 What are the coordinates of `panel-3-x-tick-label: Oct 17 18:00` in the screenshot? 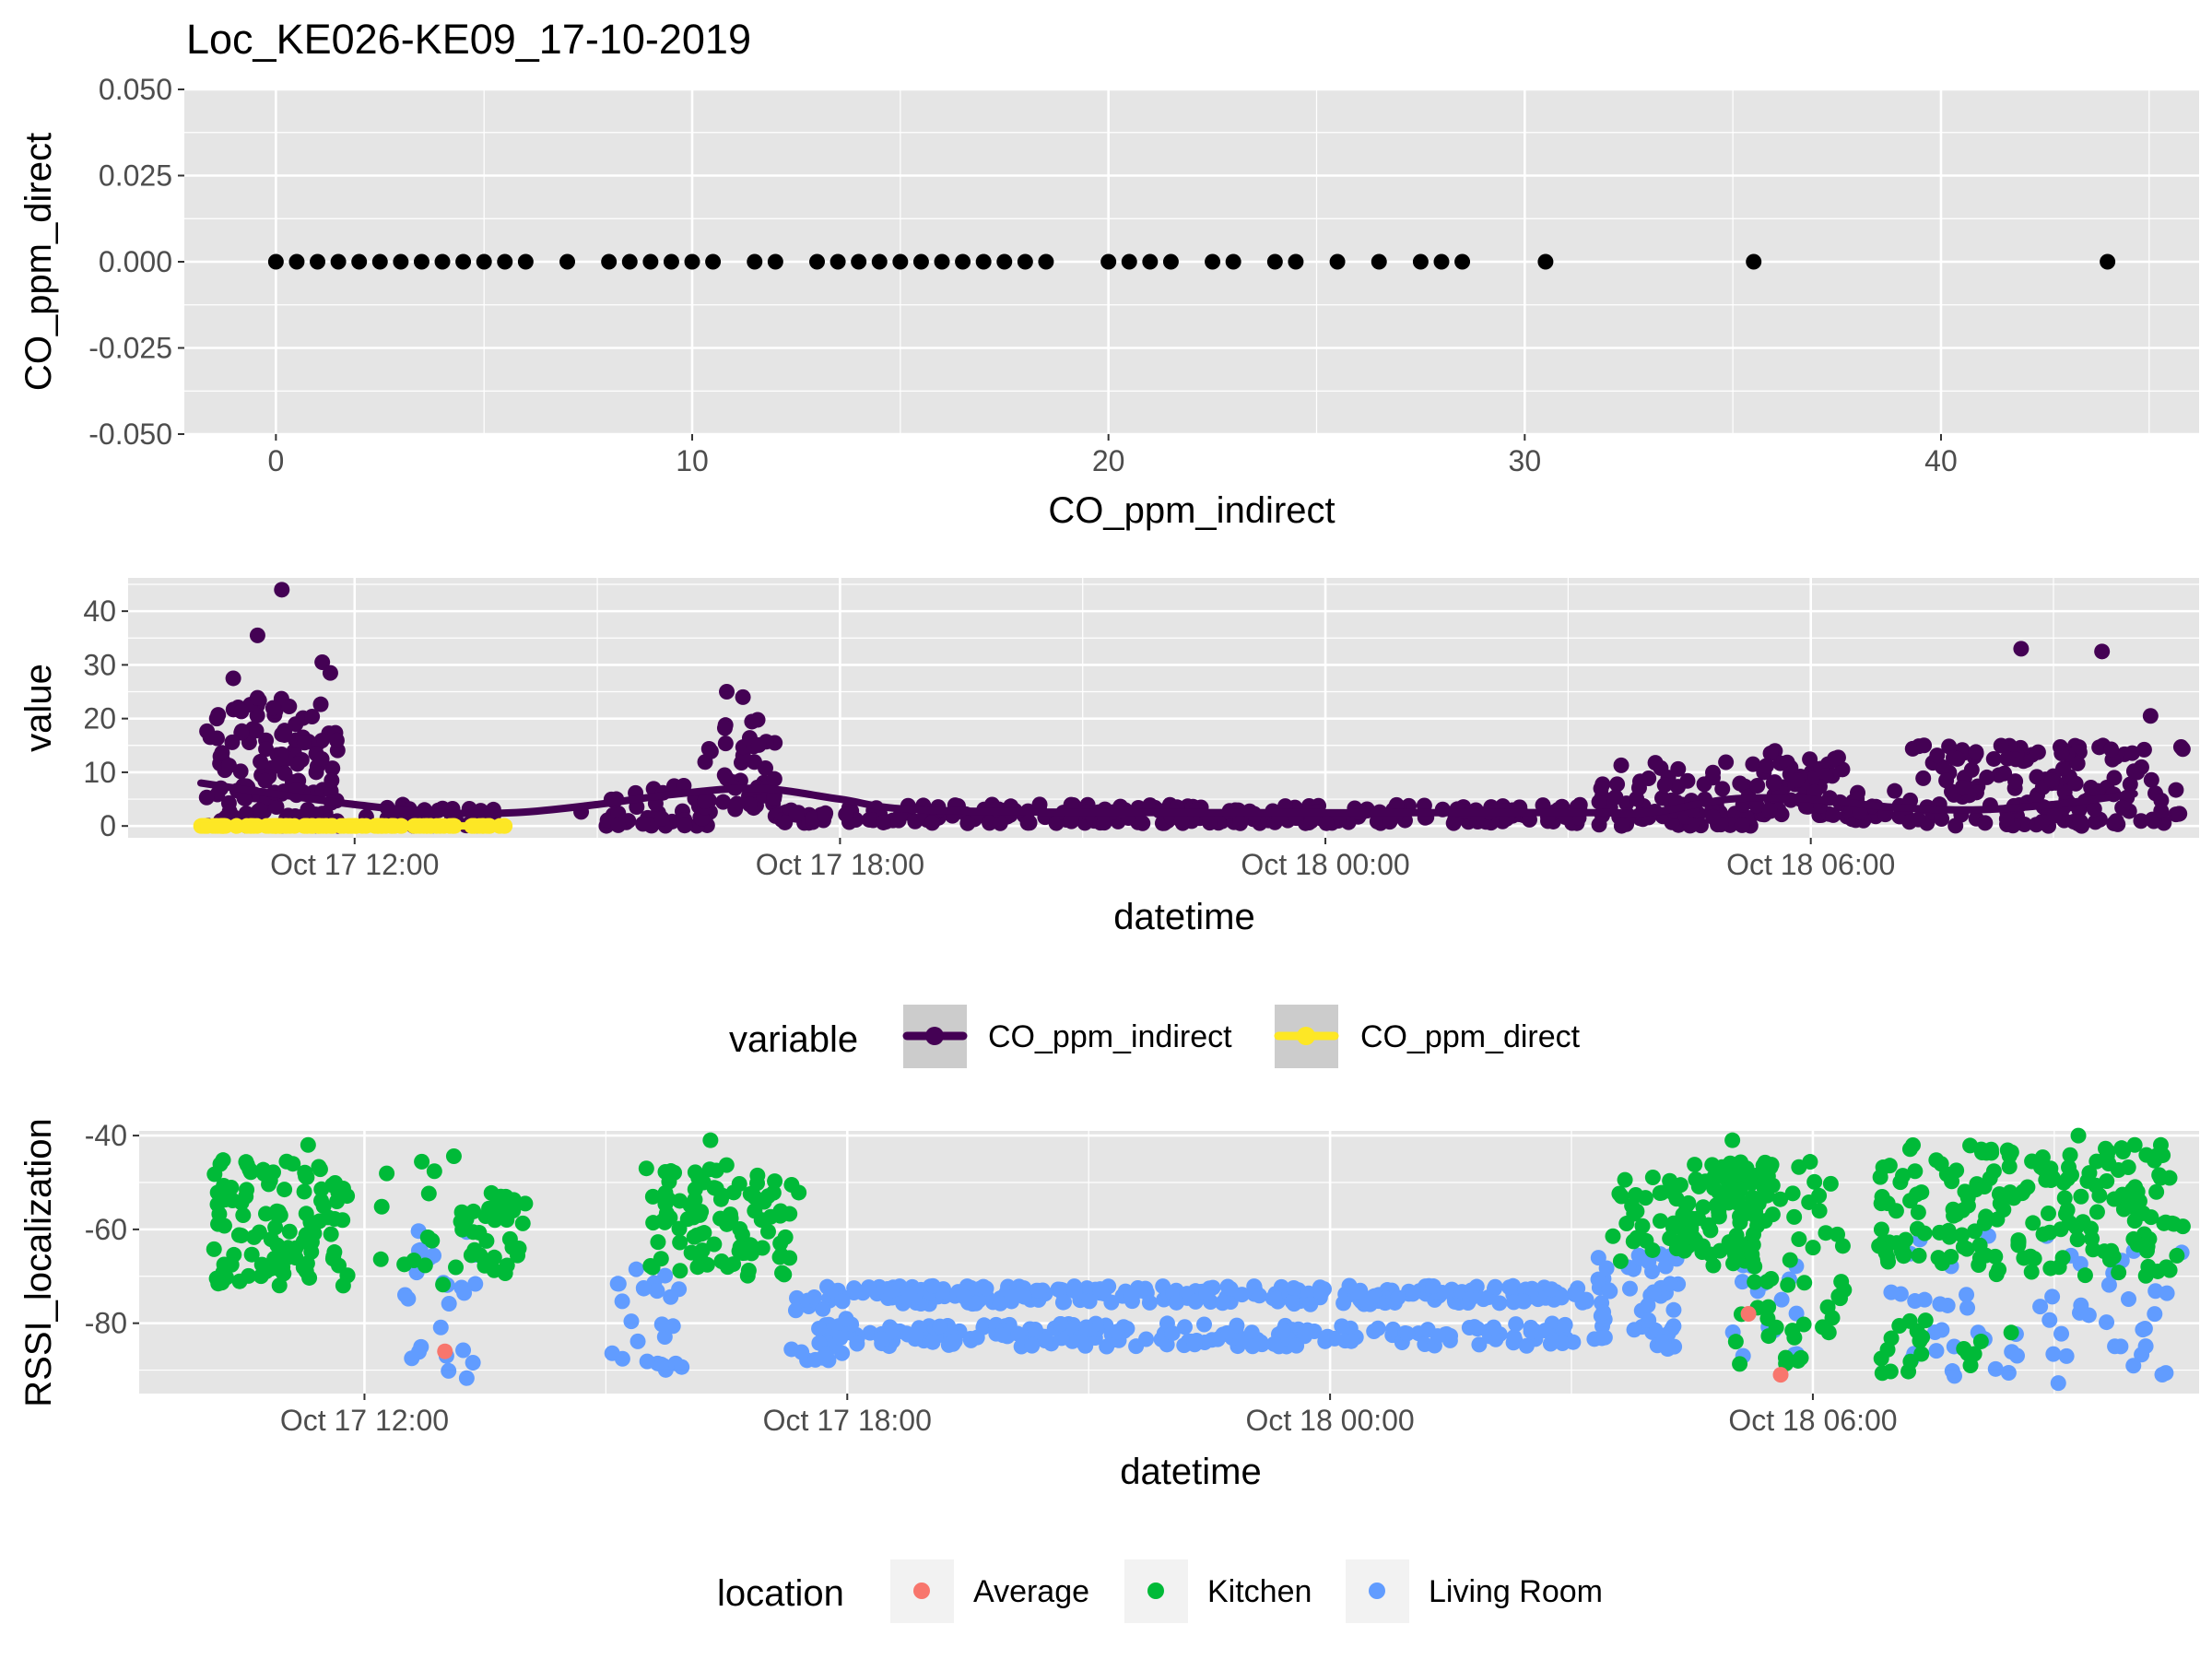 It's located at (847, 1420).